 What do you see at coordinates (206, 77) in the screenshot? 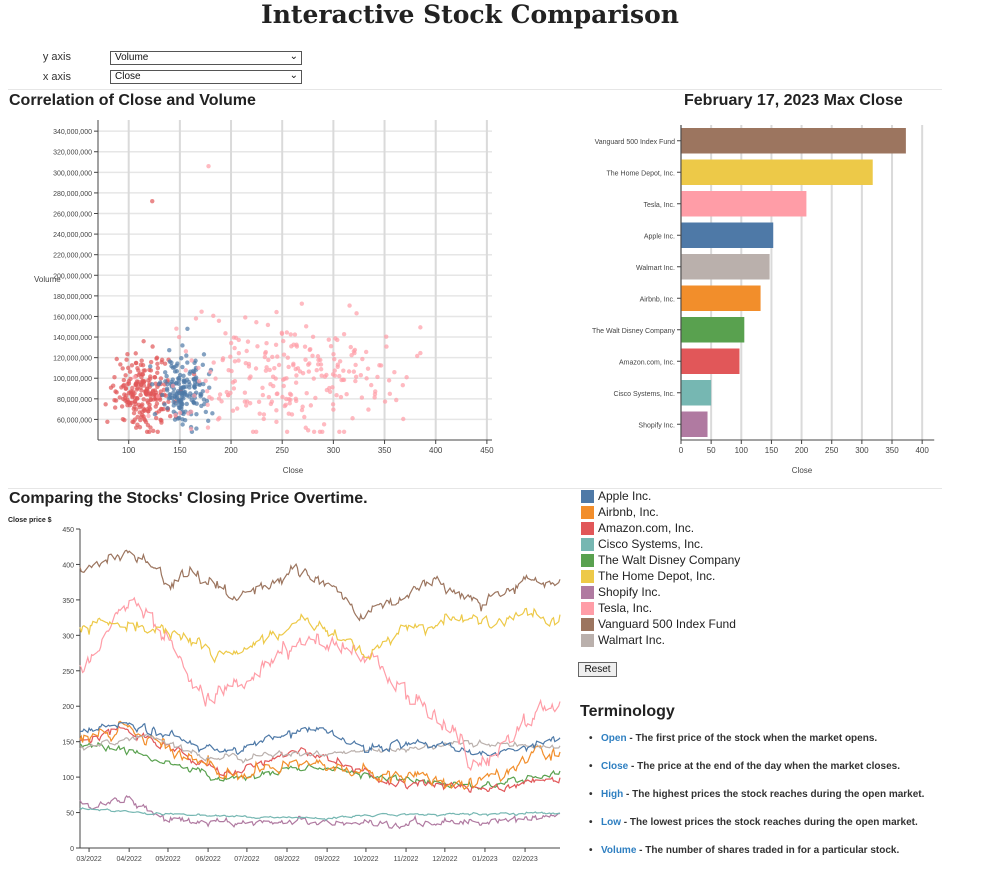
I see `x-axis-select: Close ⌄` at bounding box center [206, 77].